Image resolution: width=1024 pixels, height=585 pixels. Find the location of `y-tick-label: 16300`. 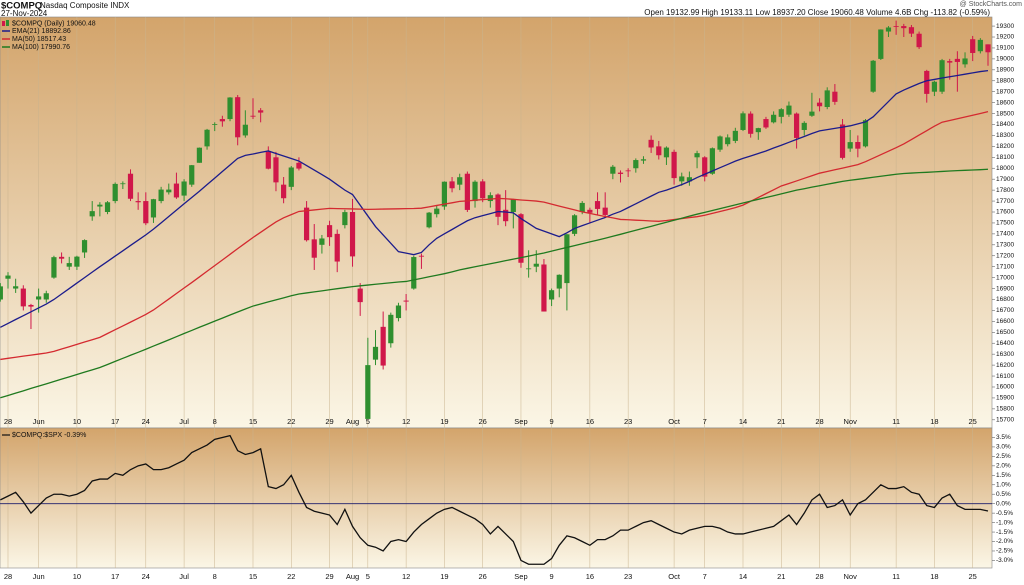

y-tick-label: 16300 is located at coordinates (1005, 354).